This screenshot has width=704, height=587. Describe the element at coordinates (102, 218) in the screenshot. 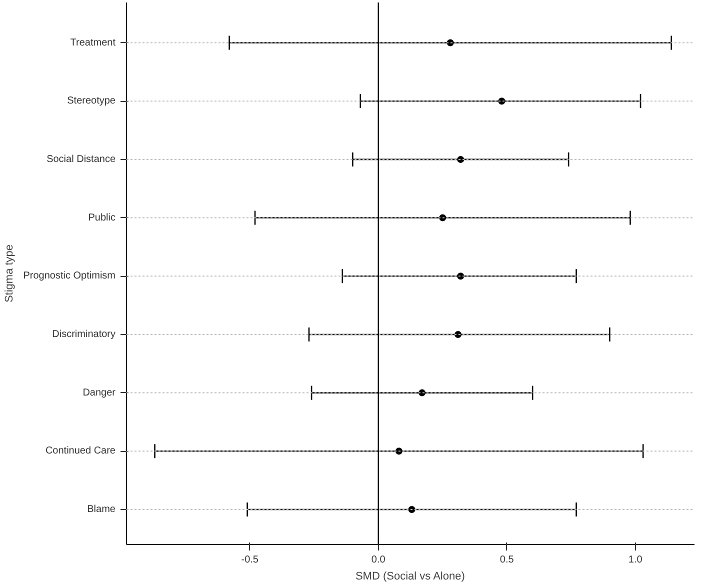

I see `y-tick-label: Public` at that location.